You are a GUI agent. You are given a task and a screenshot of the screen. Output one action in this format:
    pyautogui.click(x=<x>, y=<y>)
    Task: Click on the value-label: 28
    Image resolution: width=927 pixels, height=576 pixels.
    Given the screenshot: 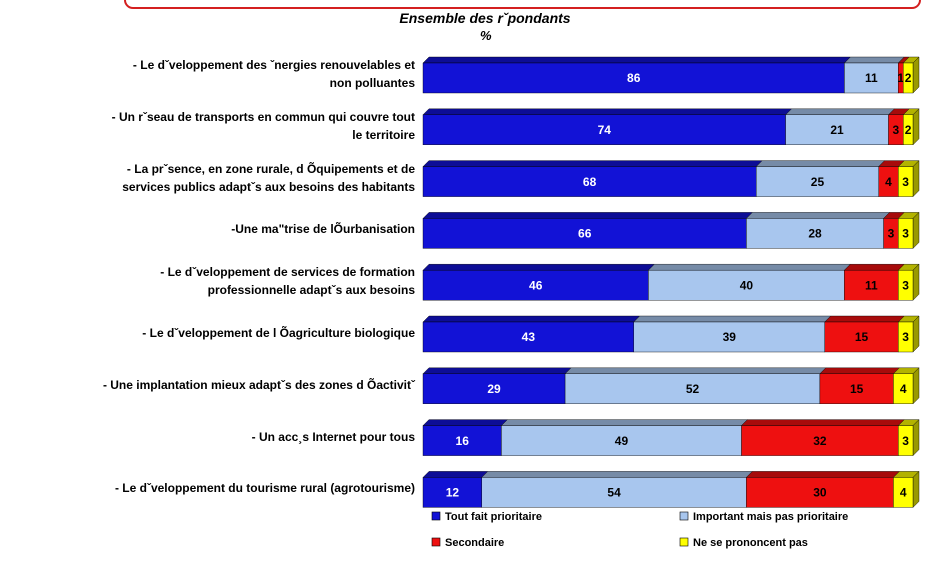 What is the action you would take?
    pyautogui.click(x=815, y=234)
    